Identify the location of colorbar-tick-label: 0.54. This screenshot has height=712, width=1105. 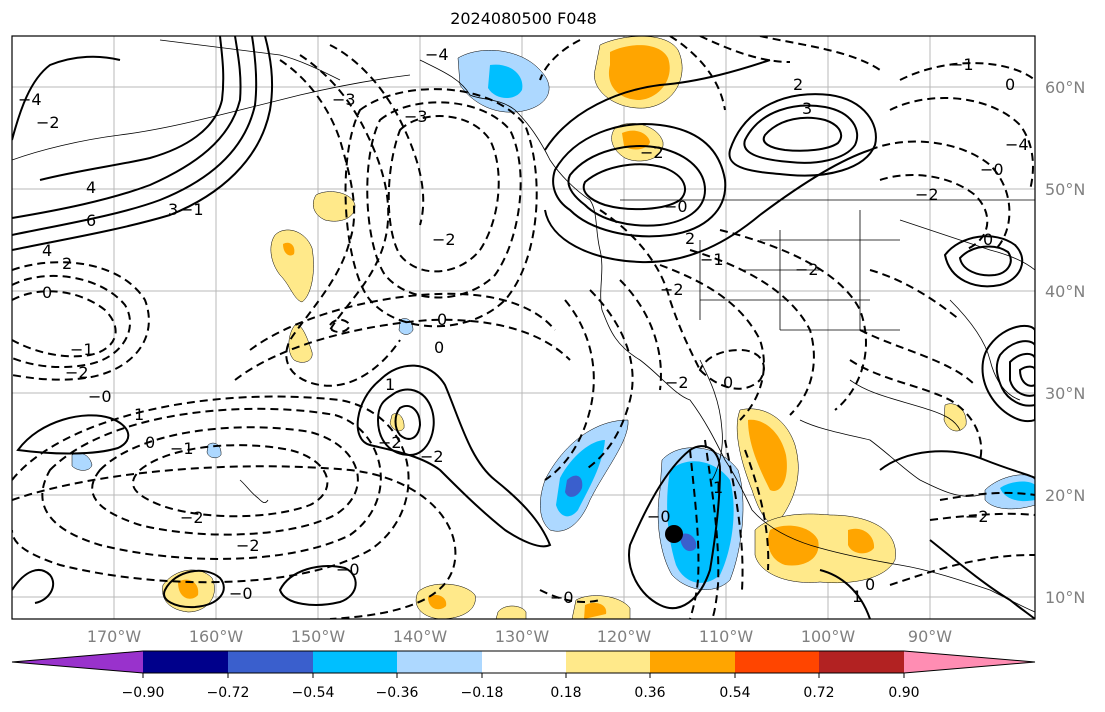
(734, 693).